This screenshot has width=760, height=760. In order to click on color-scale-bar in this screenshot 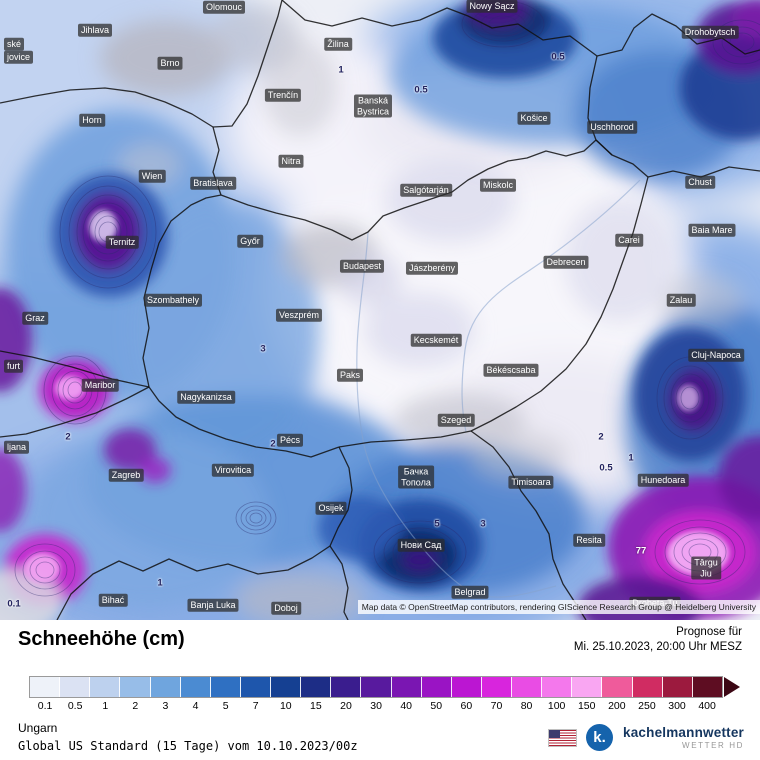, I will do `click(376, 687)`.